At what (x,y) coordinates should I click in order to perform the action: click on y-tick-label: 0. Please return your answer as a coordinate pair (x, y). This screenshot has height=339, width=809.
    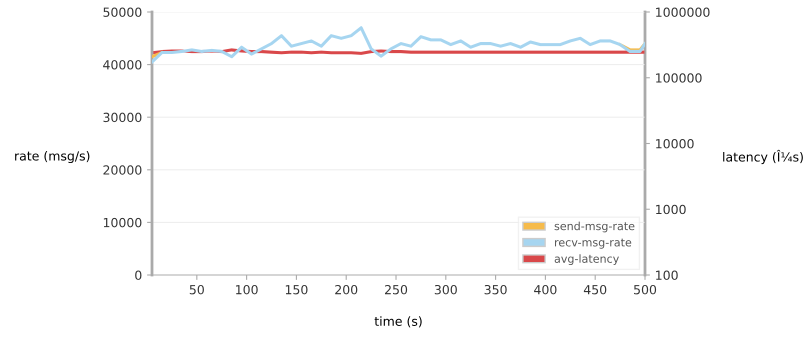
    Looking at the image, I should click on (138, 275).